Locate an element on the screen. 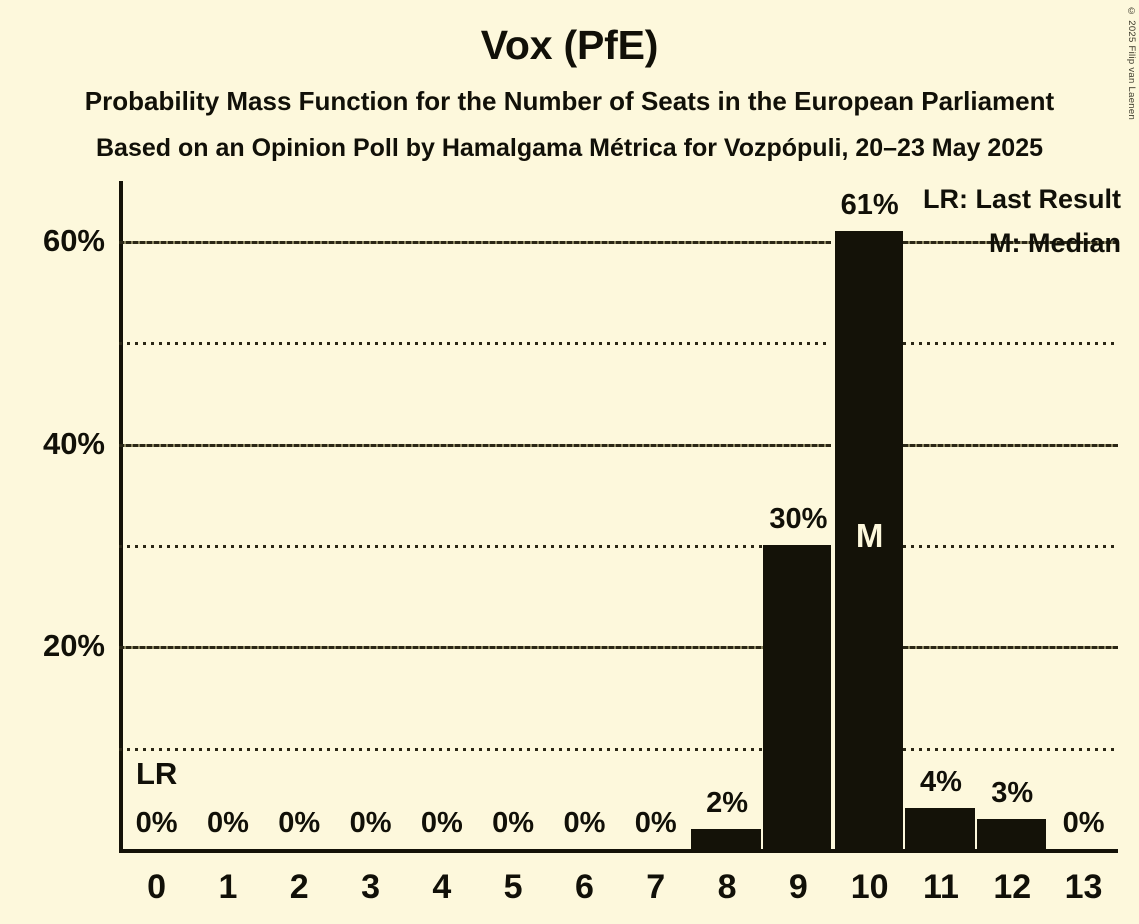 Image resolution: width=1139 pixels, height=924 pixels. bar-value-label-6: 0% is located at coordinates (584, 823).